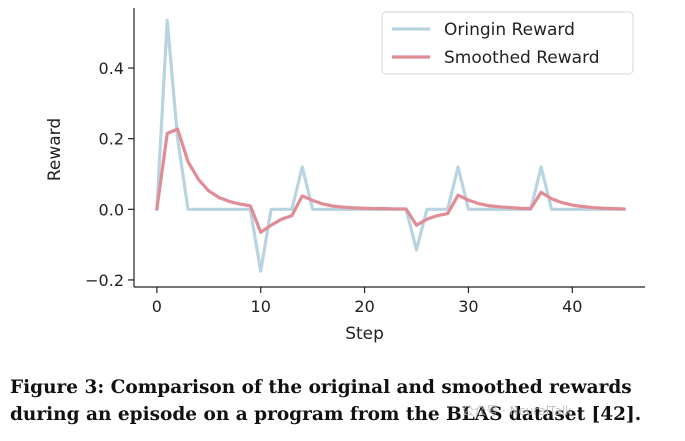 The height and width of the screenshot is (441, 685). What do you see at coordinates (364, 334) in the screenshot?
I see `x-axis-title: Step` at bounding box center [364, 334].